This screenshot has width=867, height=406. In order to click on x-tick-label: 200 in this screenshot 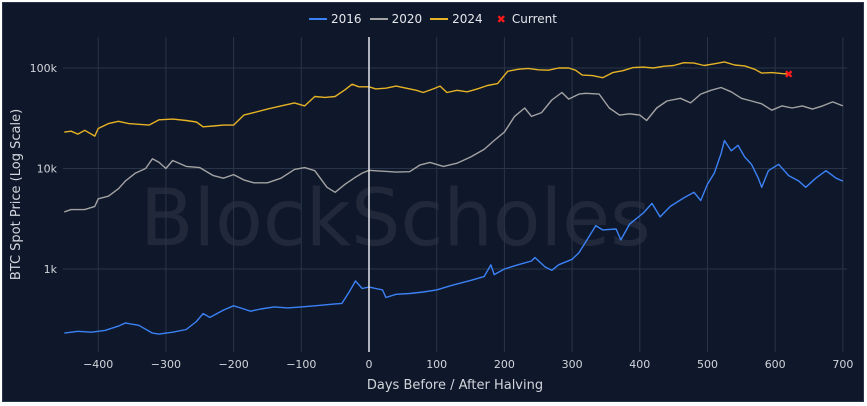, I will do `click(504, 364)`.